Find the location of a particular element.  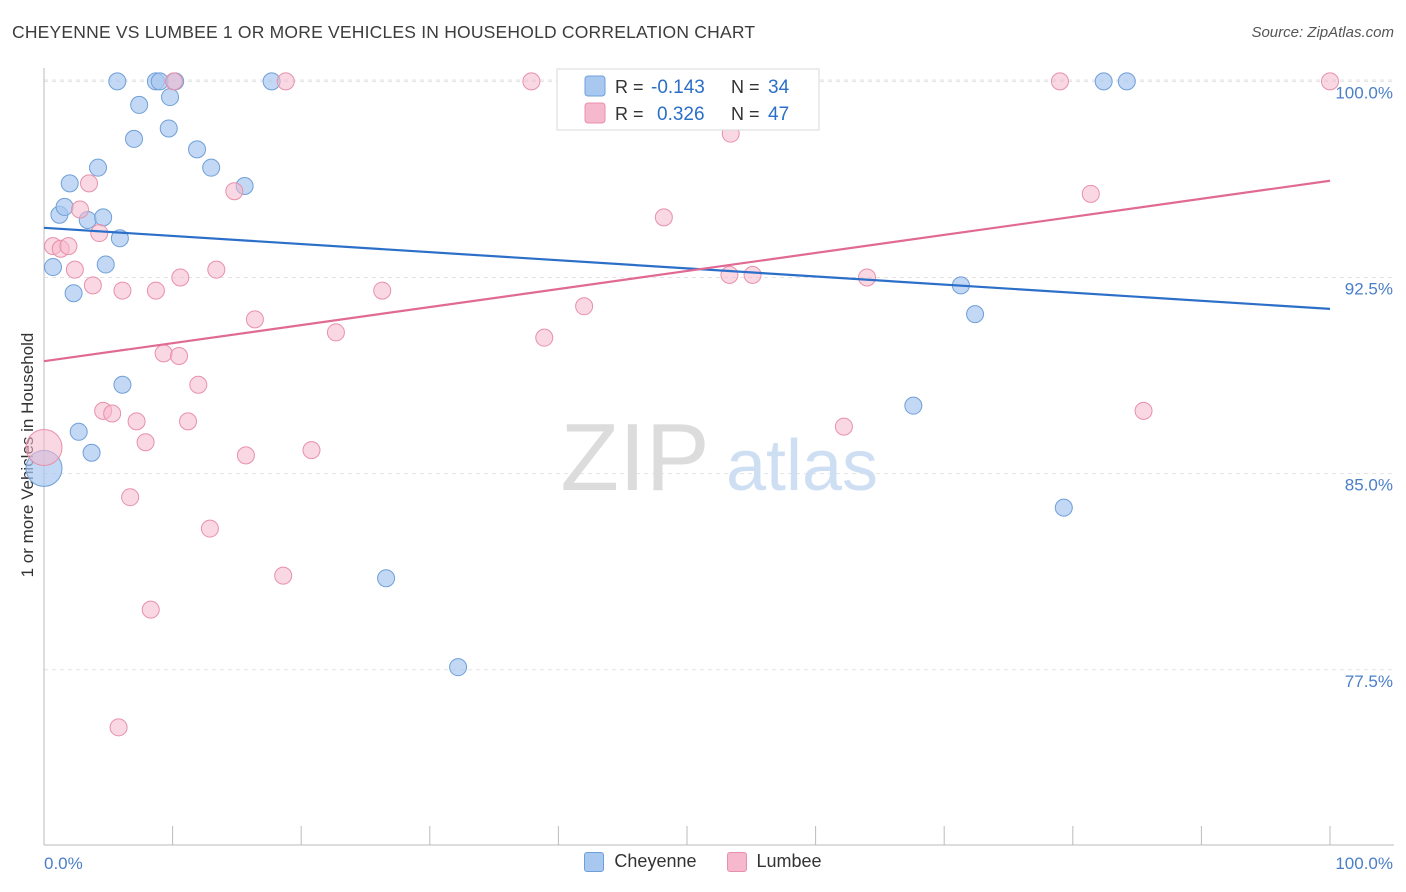

legend-swatch-cheyenne is located at coordinates (594, 861).